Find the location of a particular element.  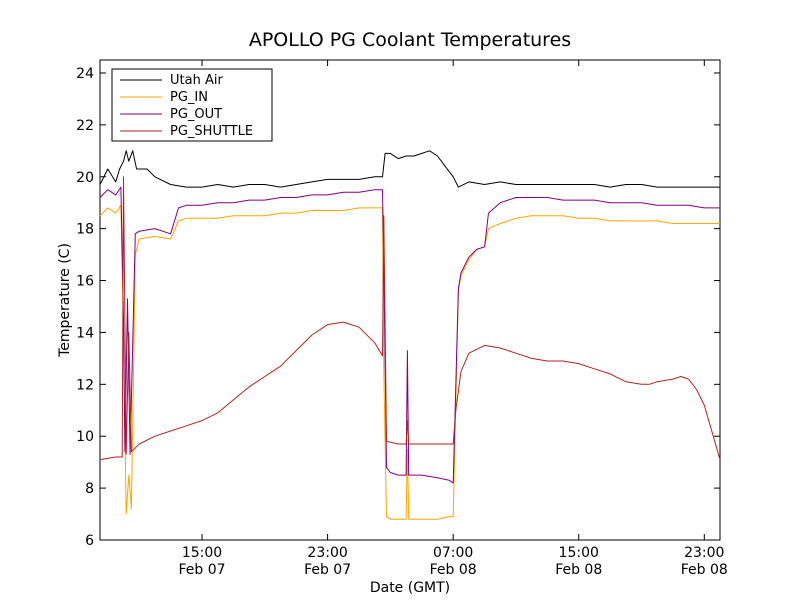

y-tick-label: 22 is located at coordinates (85, 126).